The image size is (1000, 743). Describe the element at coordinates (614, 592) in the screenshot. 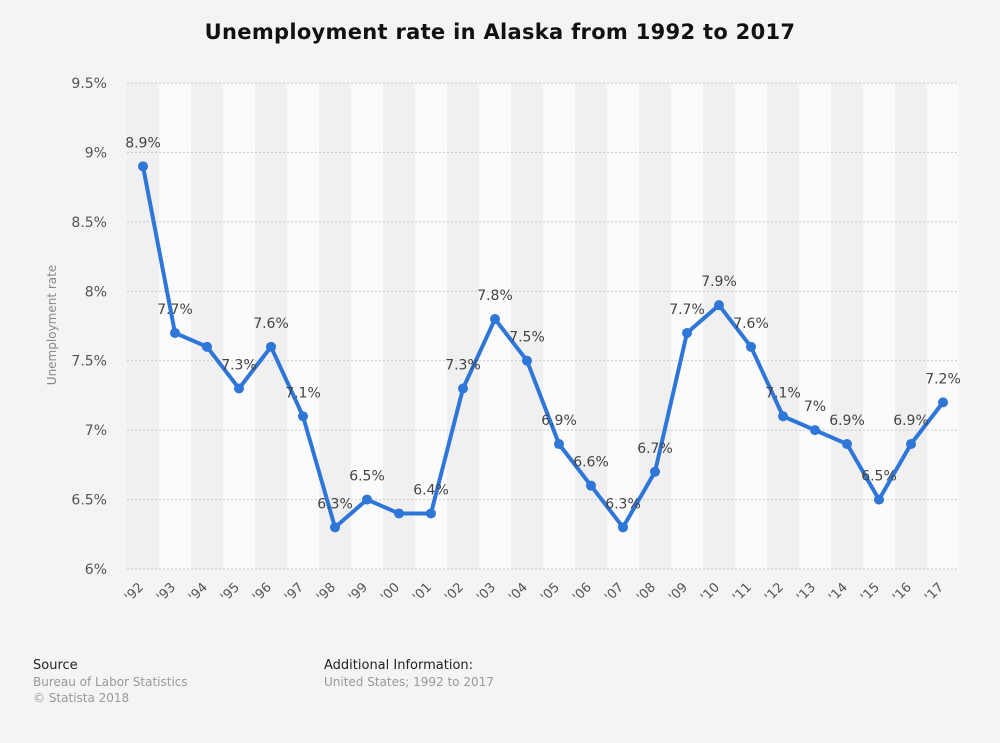

I see `x-tick-label: '07` at that location.